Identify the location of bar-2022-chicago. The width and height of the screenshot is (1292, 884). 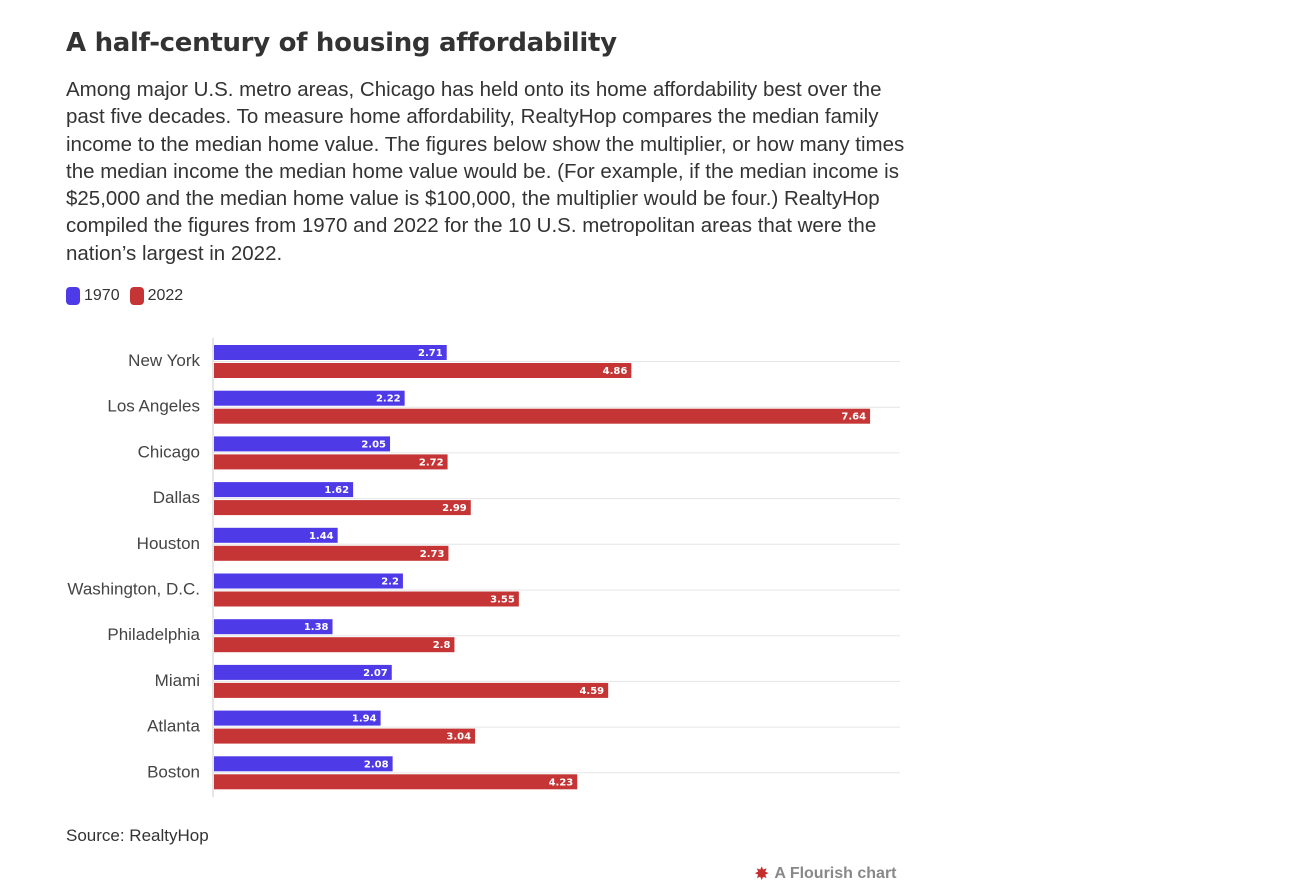
(331, 462).